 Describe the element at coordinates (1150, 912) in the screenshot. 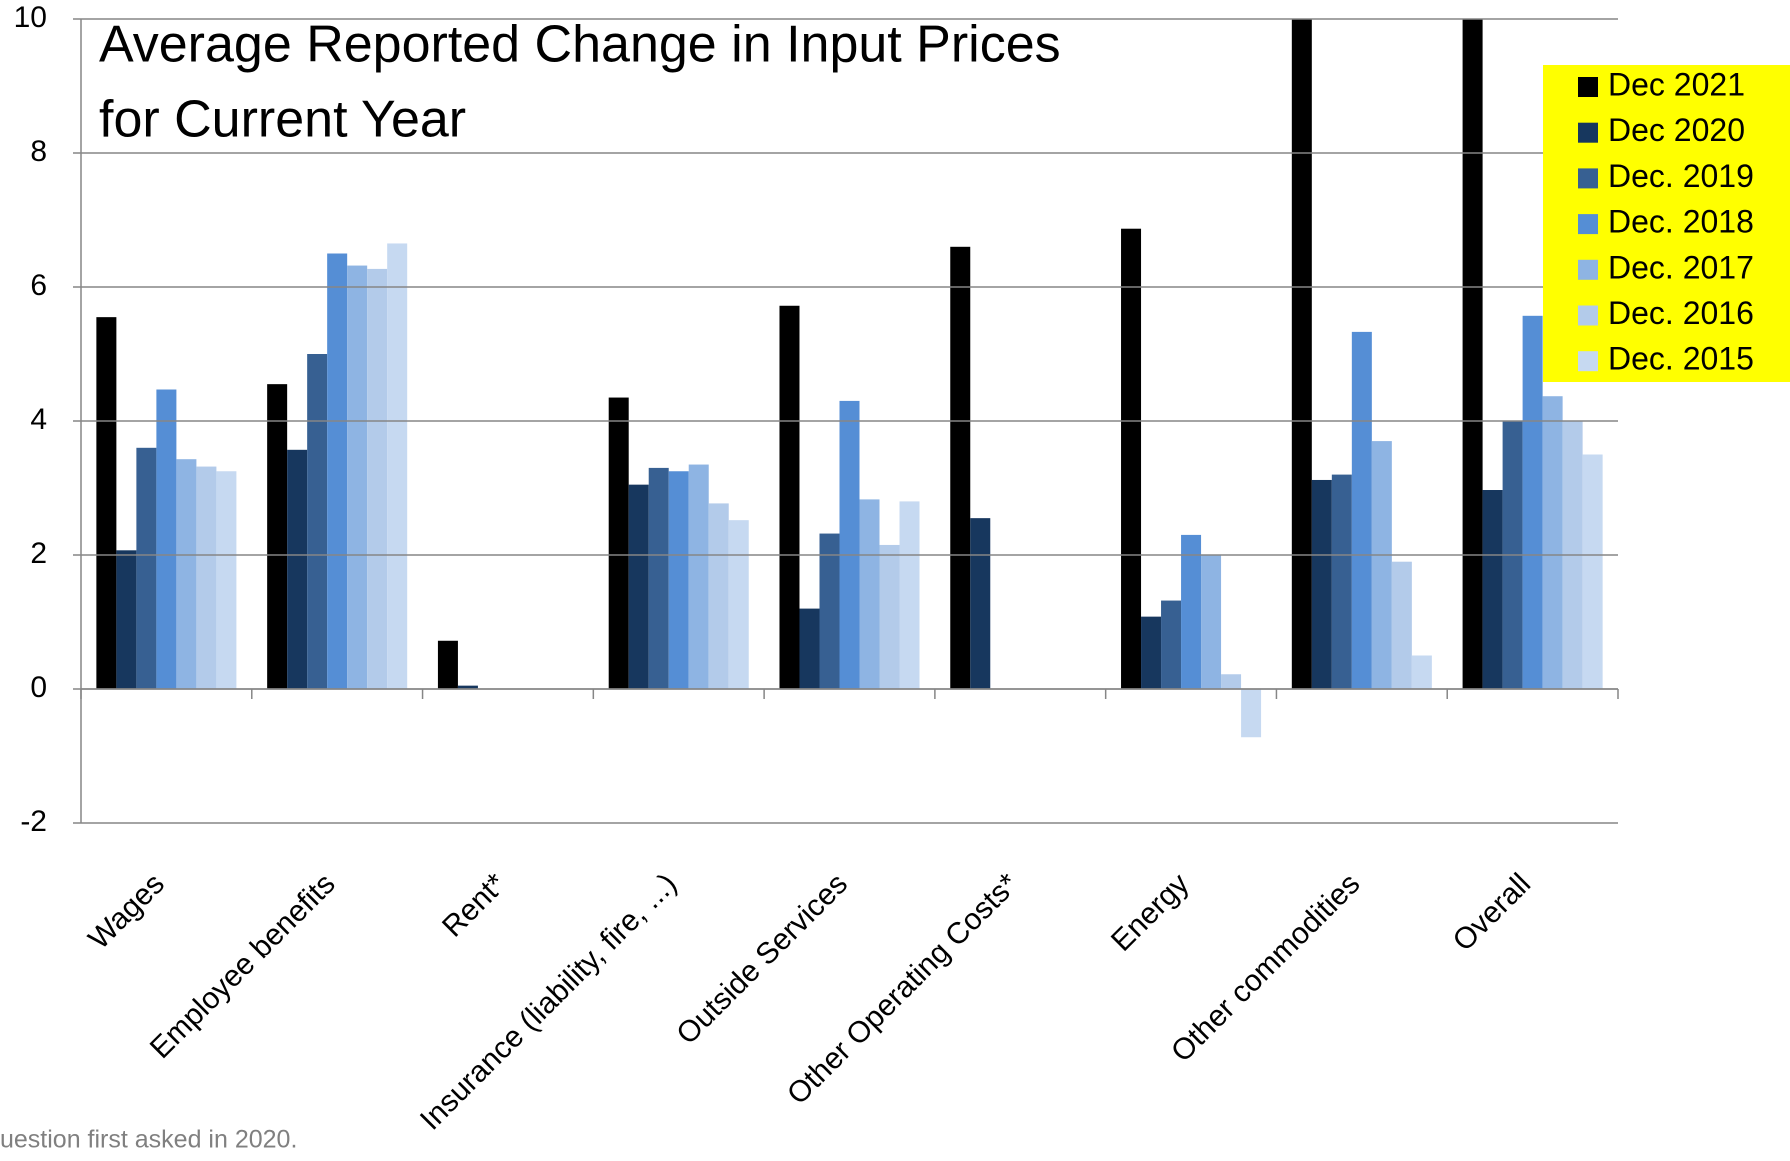

I see `x-tick-label: Energy` at that location.